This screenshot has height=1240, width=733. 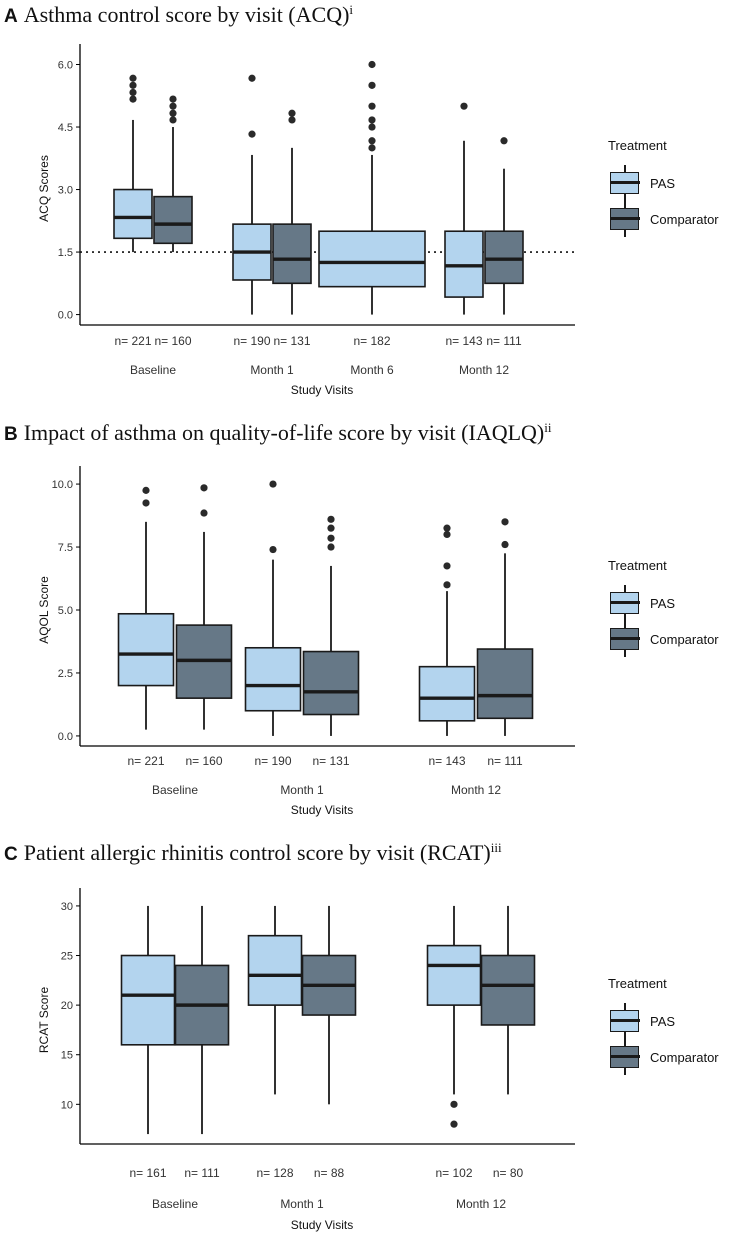 I want to click on y-tick-label: 0.0, so click(x=65, y=316).